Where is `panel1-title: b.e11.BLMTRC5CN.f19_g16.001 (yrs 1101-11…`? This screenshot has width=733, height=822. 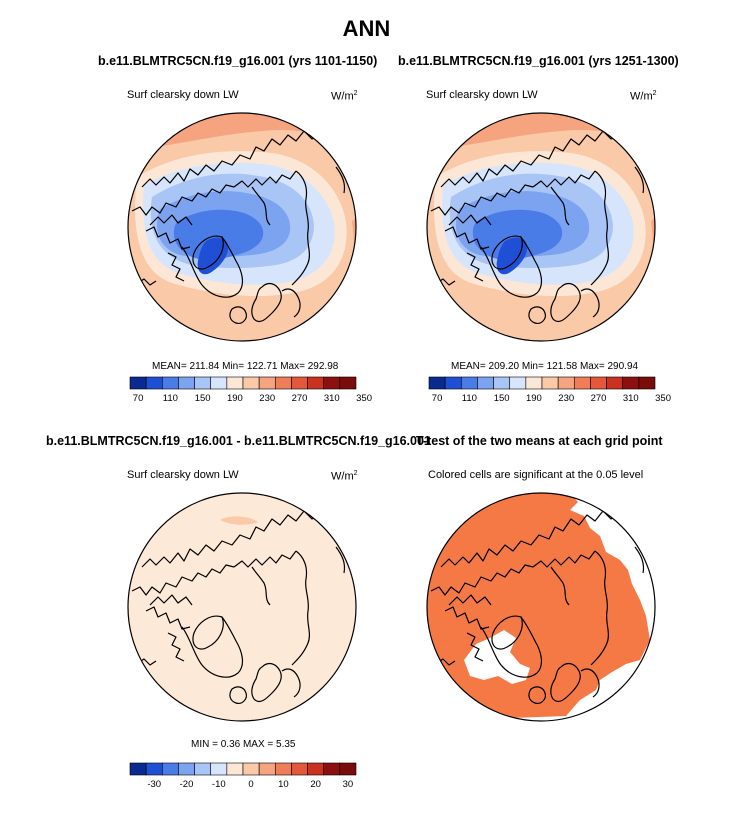 panel1-title: b.e11.BLMTRC5CN.f19_g16.001 (yrs 1101-11… is located at coordinates (238, 61).